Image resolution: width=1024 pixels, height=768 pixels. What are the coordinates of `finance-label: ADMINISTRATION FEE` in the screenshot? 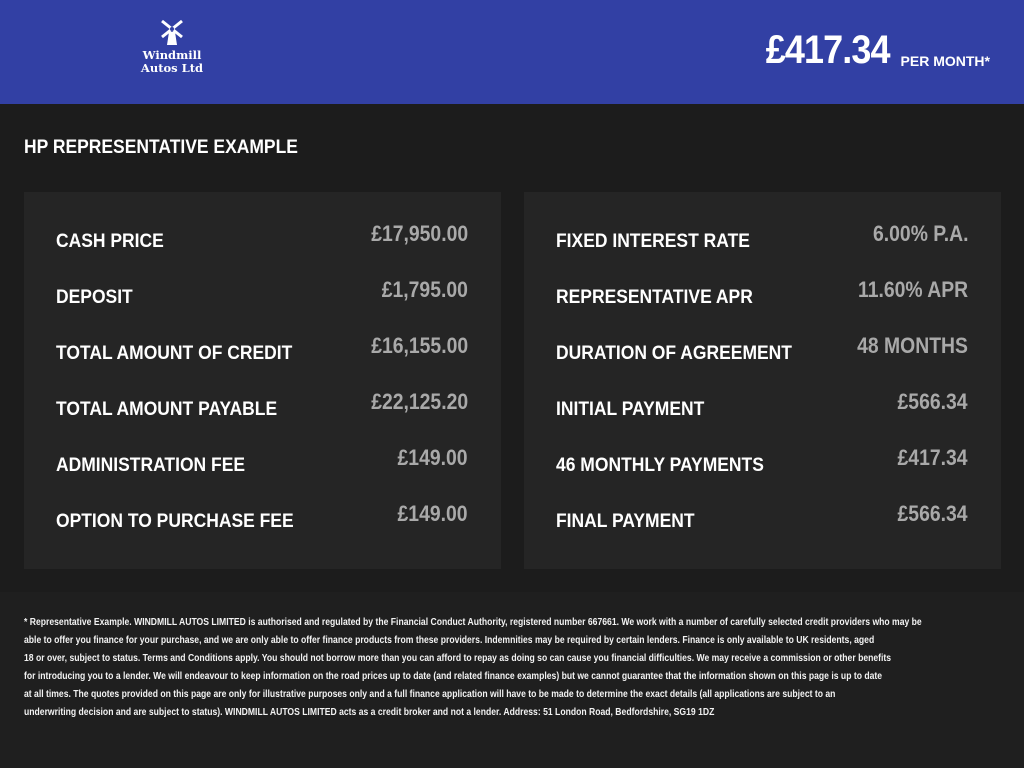 It's located at (151, 465).